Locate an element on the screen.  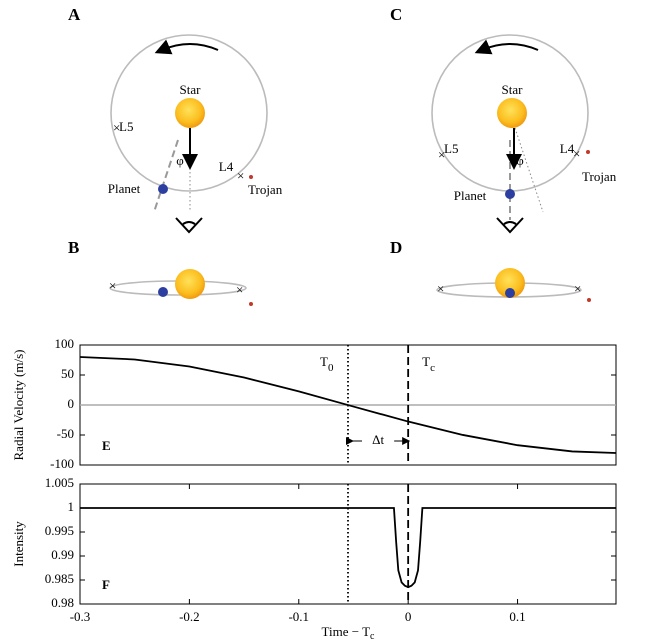
y-tick-label: 0.98 is located at coordinates (62, 602).